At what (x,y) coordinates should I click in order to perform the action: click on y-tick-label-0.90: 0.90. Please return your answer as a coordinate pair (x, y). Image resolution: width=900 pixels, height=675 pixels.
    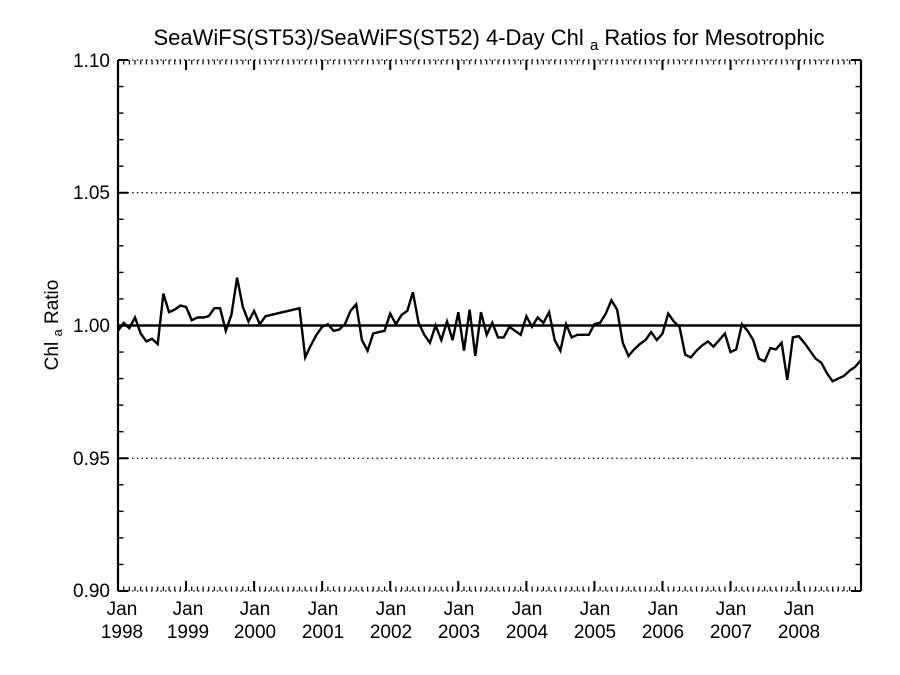
    Looking at the image, I should click on (91, 591).